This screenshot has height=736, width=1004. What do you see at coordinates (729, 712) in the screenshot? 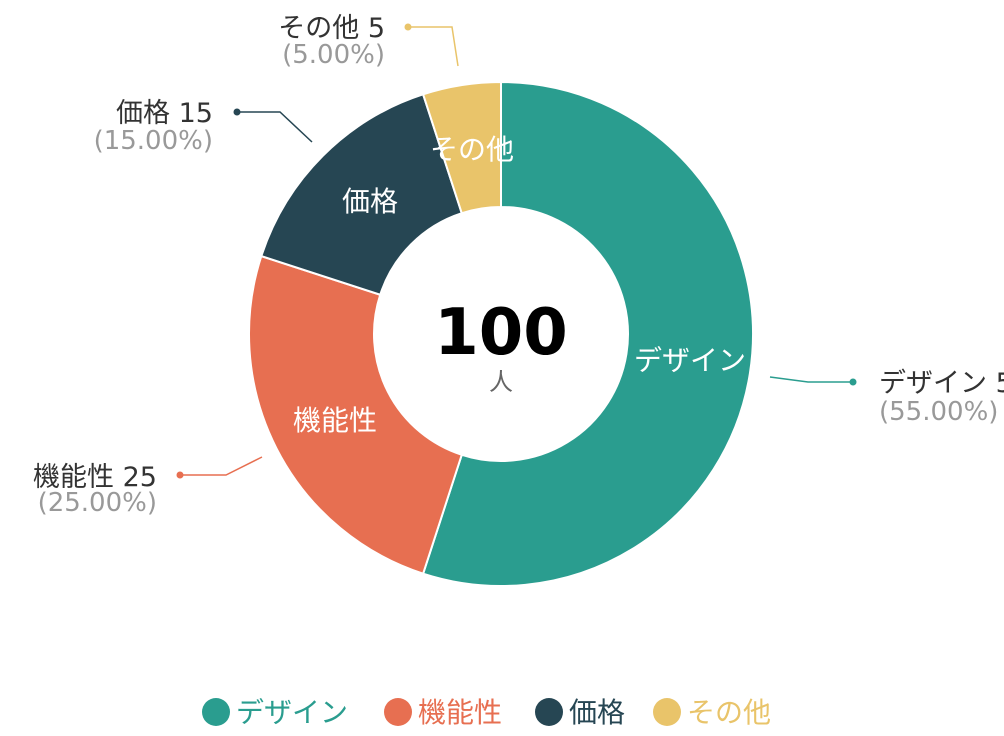
I see `legend-label-3: その他` at bounding box center [729, 712].